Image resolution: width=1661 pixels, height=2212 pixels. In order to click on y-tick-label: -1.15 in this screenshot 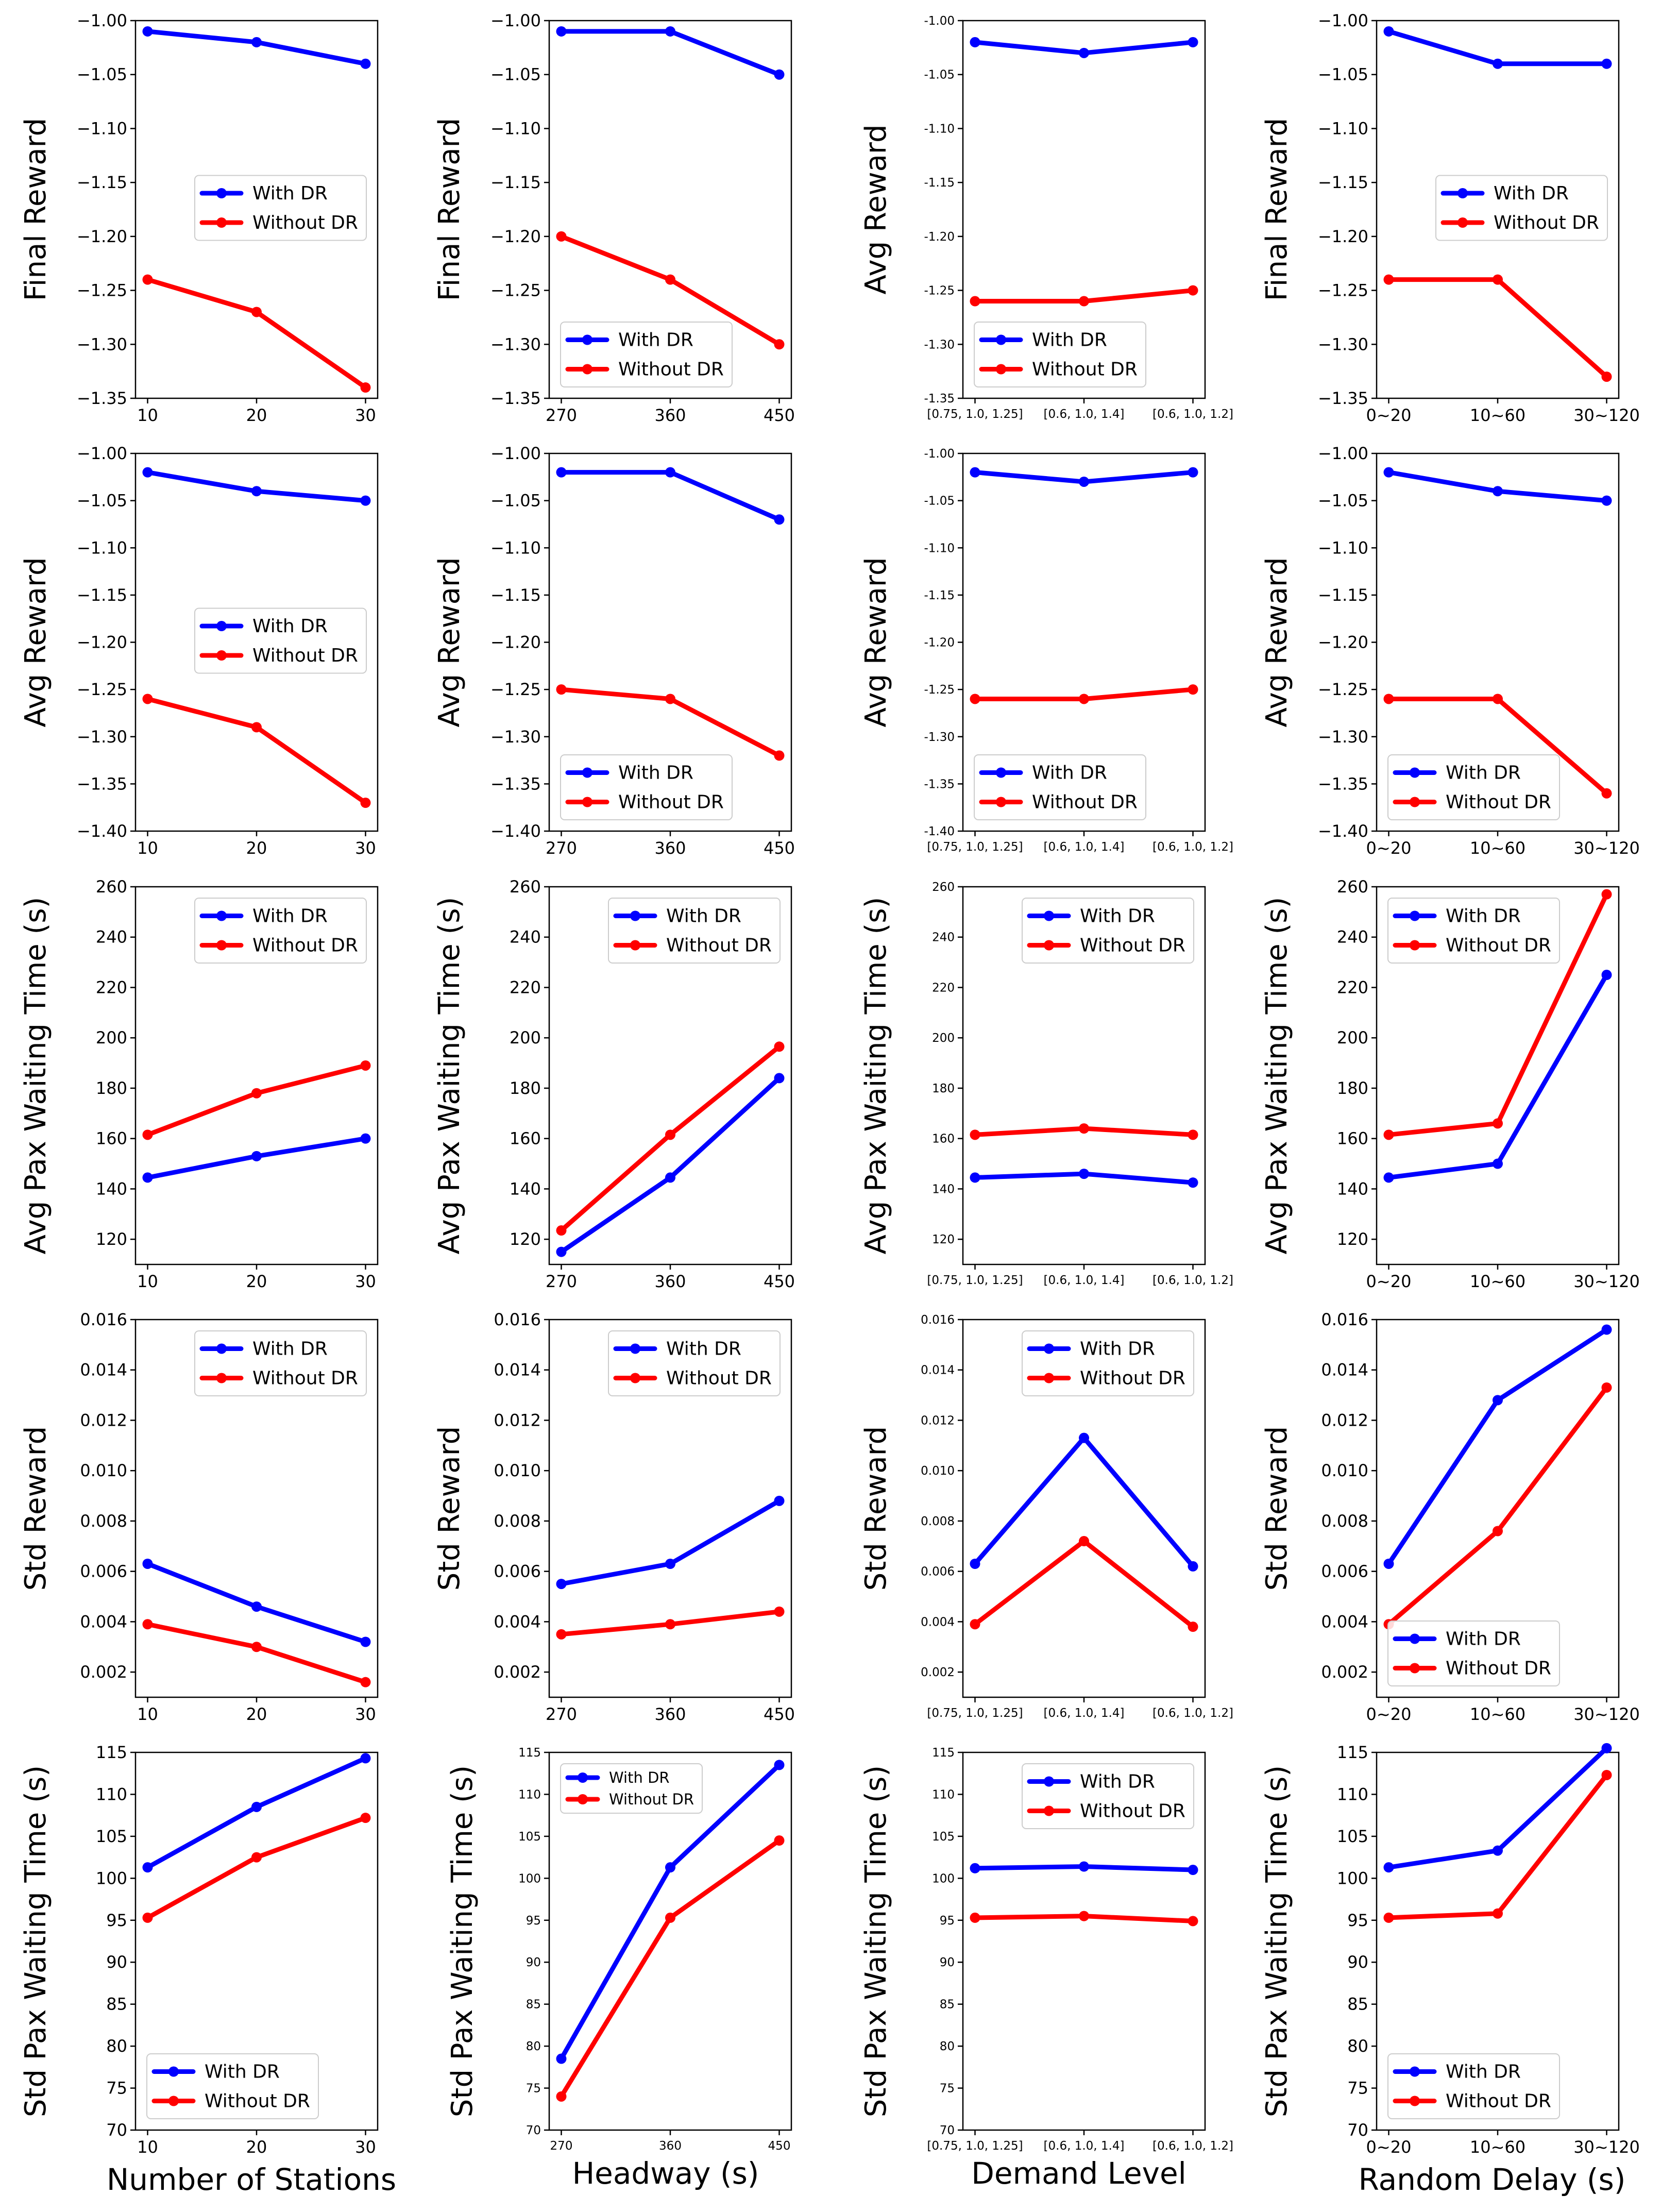, I will do `click(940, 183)`.